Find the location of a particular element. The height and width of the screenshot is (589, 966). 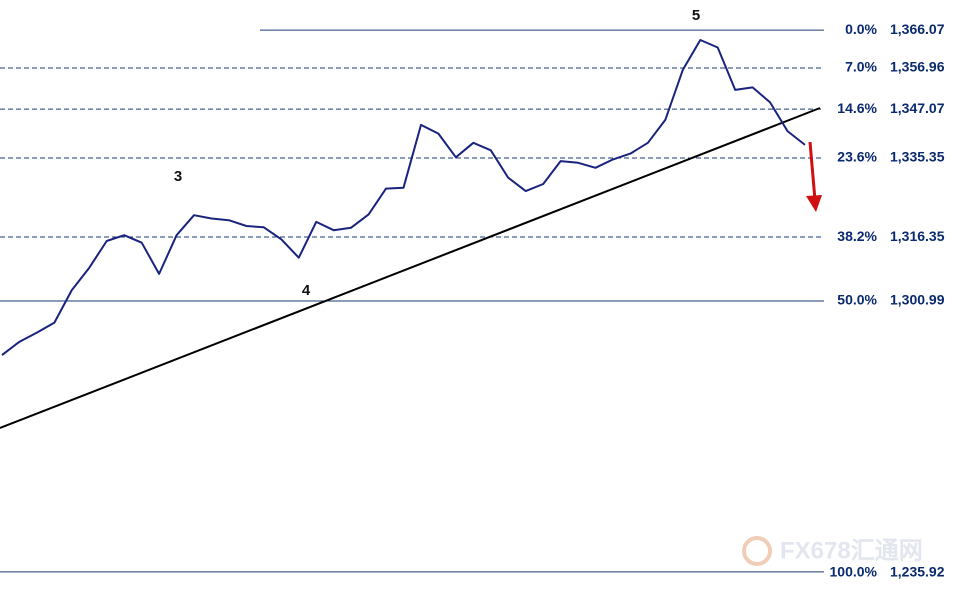

fib-price: 1,300.99 is located at coordinates (917, 300).